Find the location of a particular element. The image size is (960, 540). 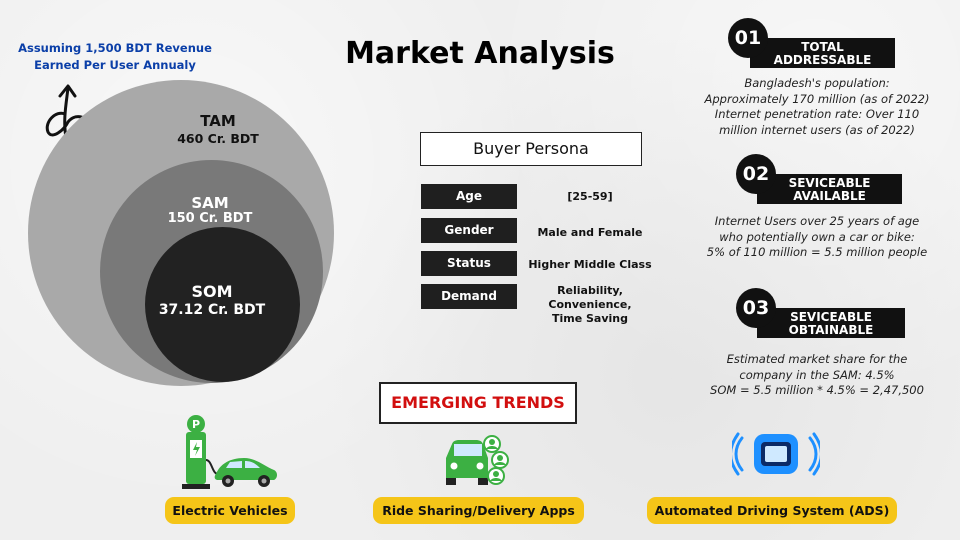

sam-value: 150 Cr. BDT is located at coordinates (210, 218).